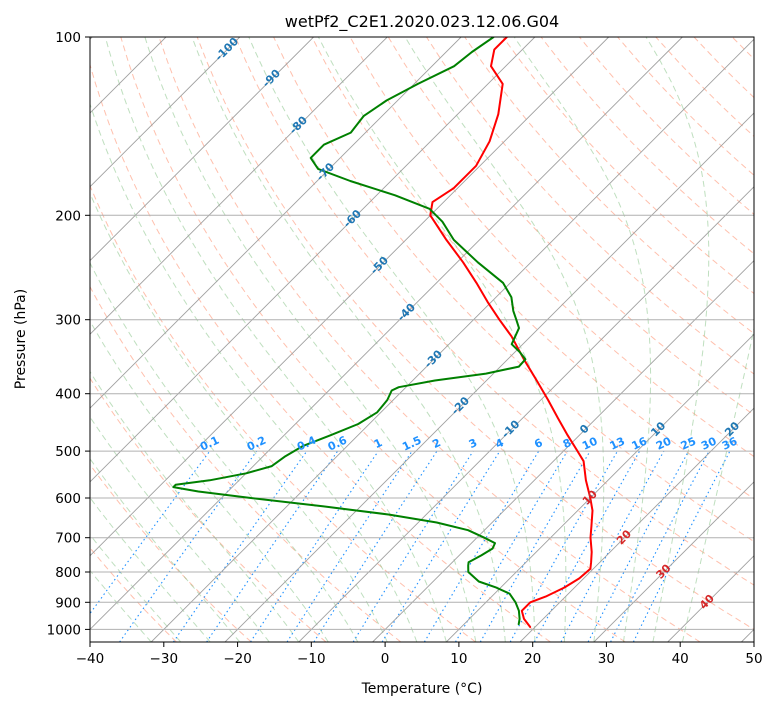 The width and height of the screenshot is (775, 708). What do you see at coordinates (68, 216) in the screenshot?
I see `y-tick-label: 200` at bounding box center [68, 216].